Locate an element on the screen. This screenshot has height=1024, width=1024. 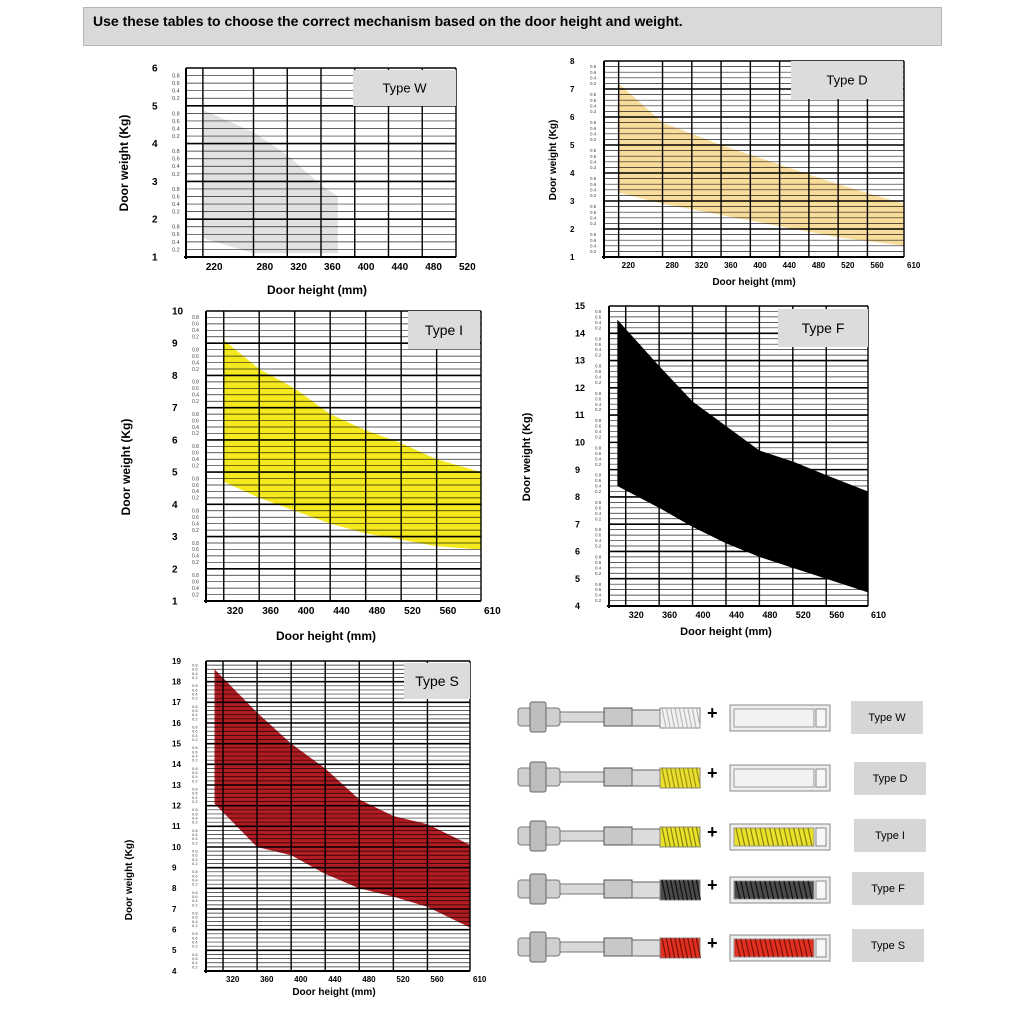
y-axis-title: Door weight (Kg) is located at coordinates (129, 880).